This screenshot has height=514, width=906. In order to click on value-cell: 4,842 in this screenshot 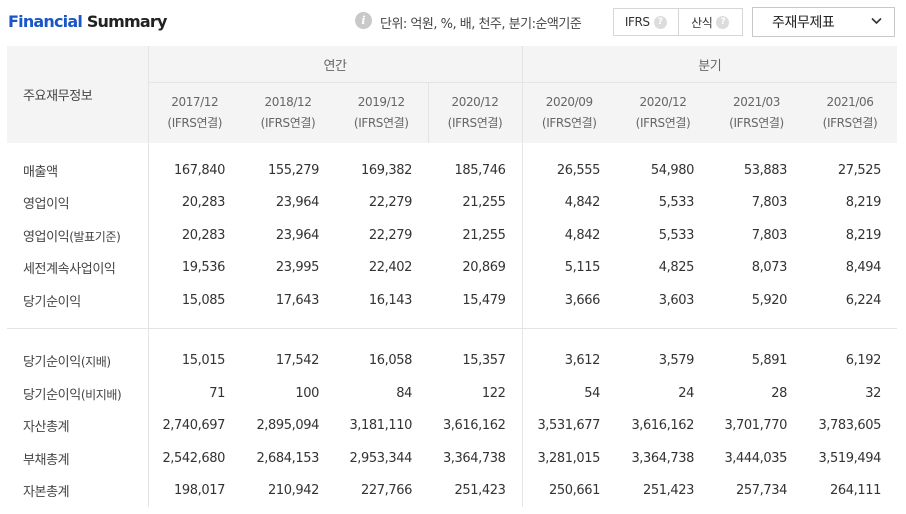, I will do `click(582, 203)`.